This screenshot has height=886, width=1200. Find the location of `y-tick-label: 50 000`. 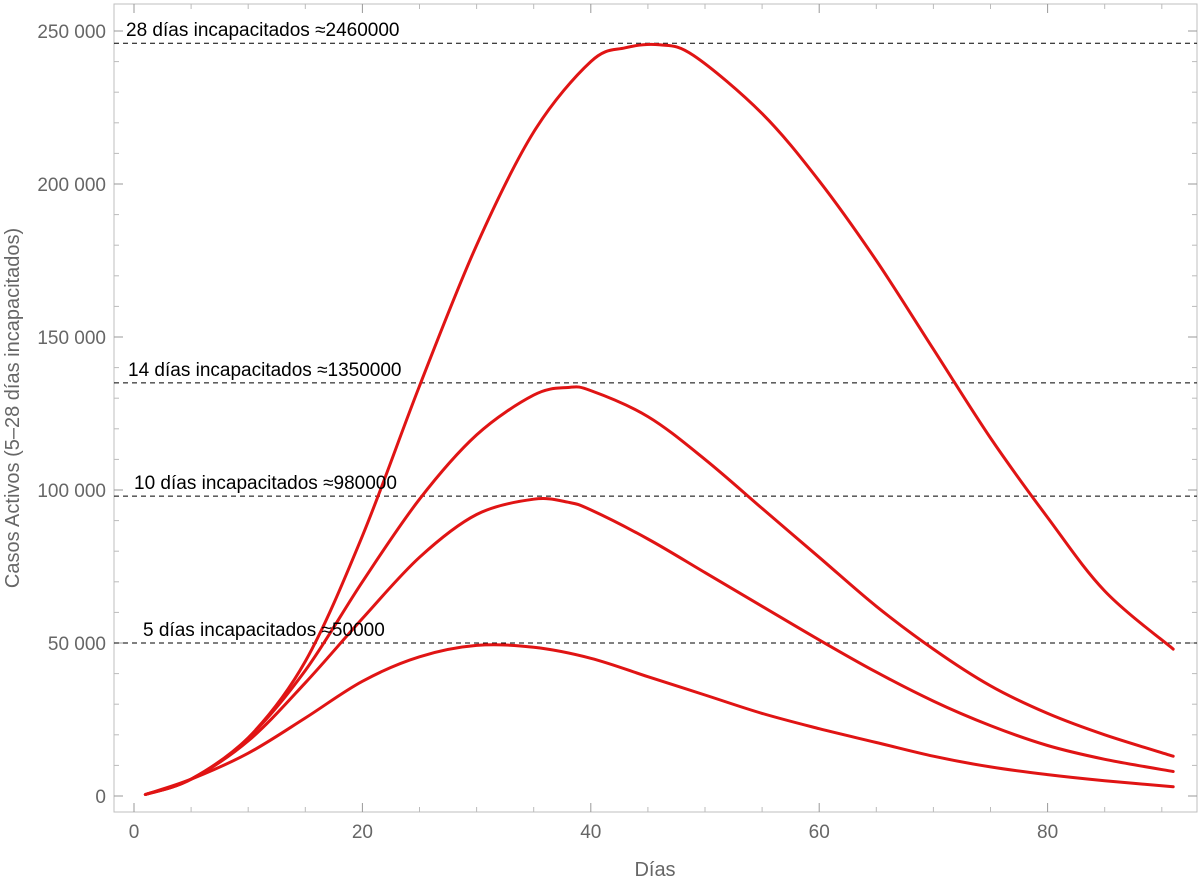

y-tick-label: 50 000 is located at coordinates (77, 644).